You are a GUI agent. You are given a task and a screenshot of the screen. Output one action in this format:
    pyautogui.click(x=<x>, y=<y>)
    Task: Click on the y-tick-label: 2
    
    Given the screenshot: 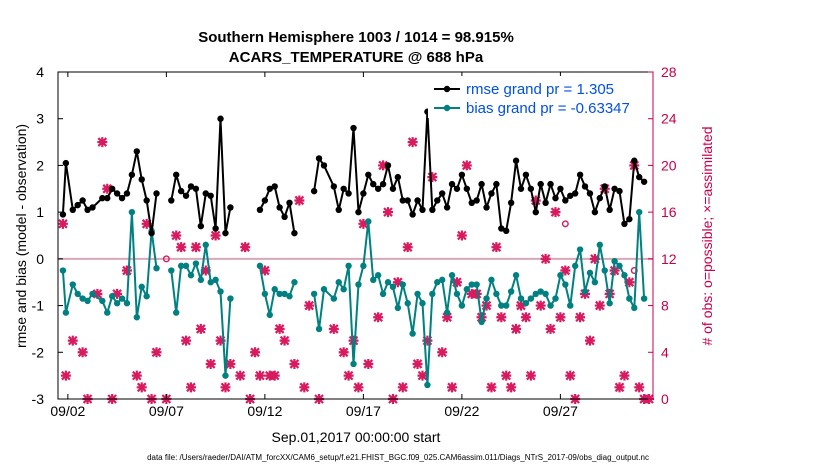 What is the action you would take?
    pyautogui.click(x=40, y=165)
    